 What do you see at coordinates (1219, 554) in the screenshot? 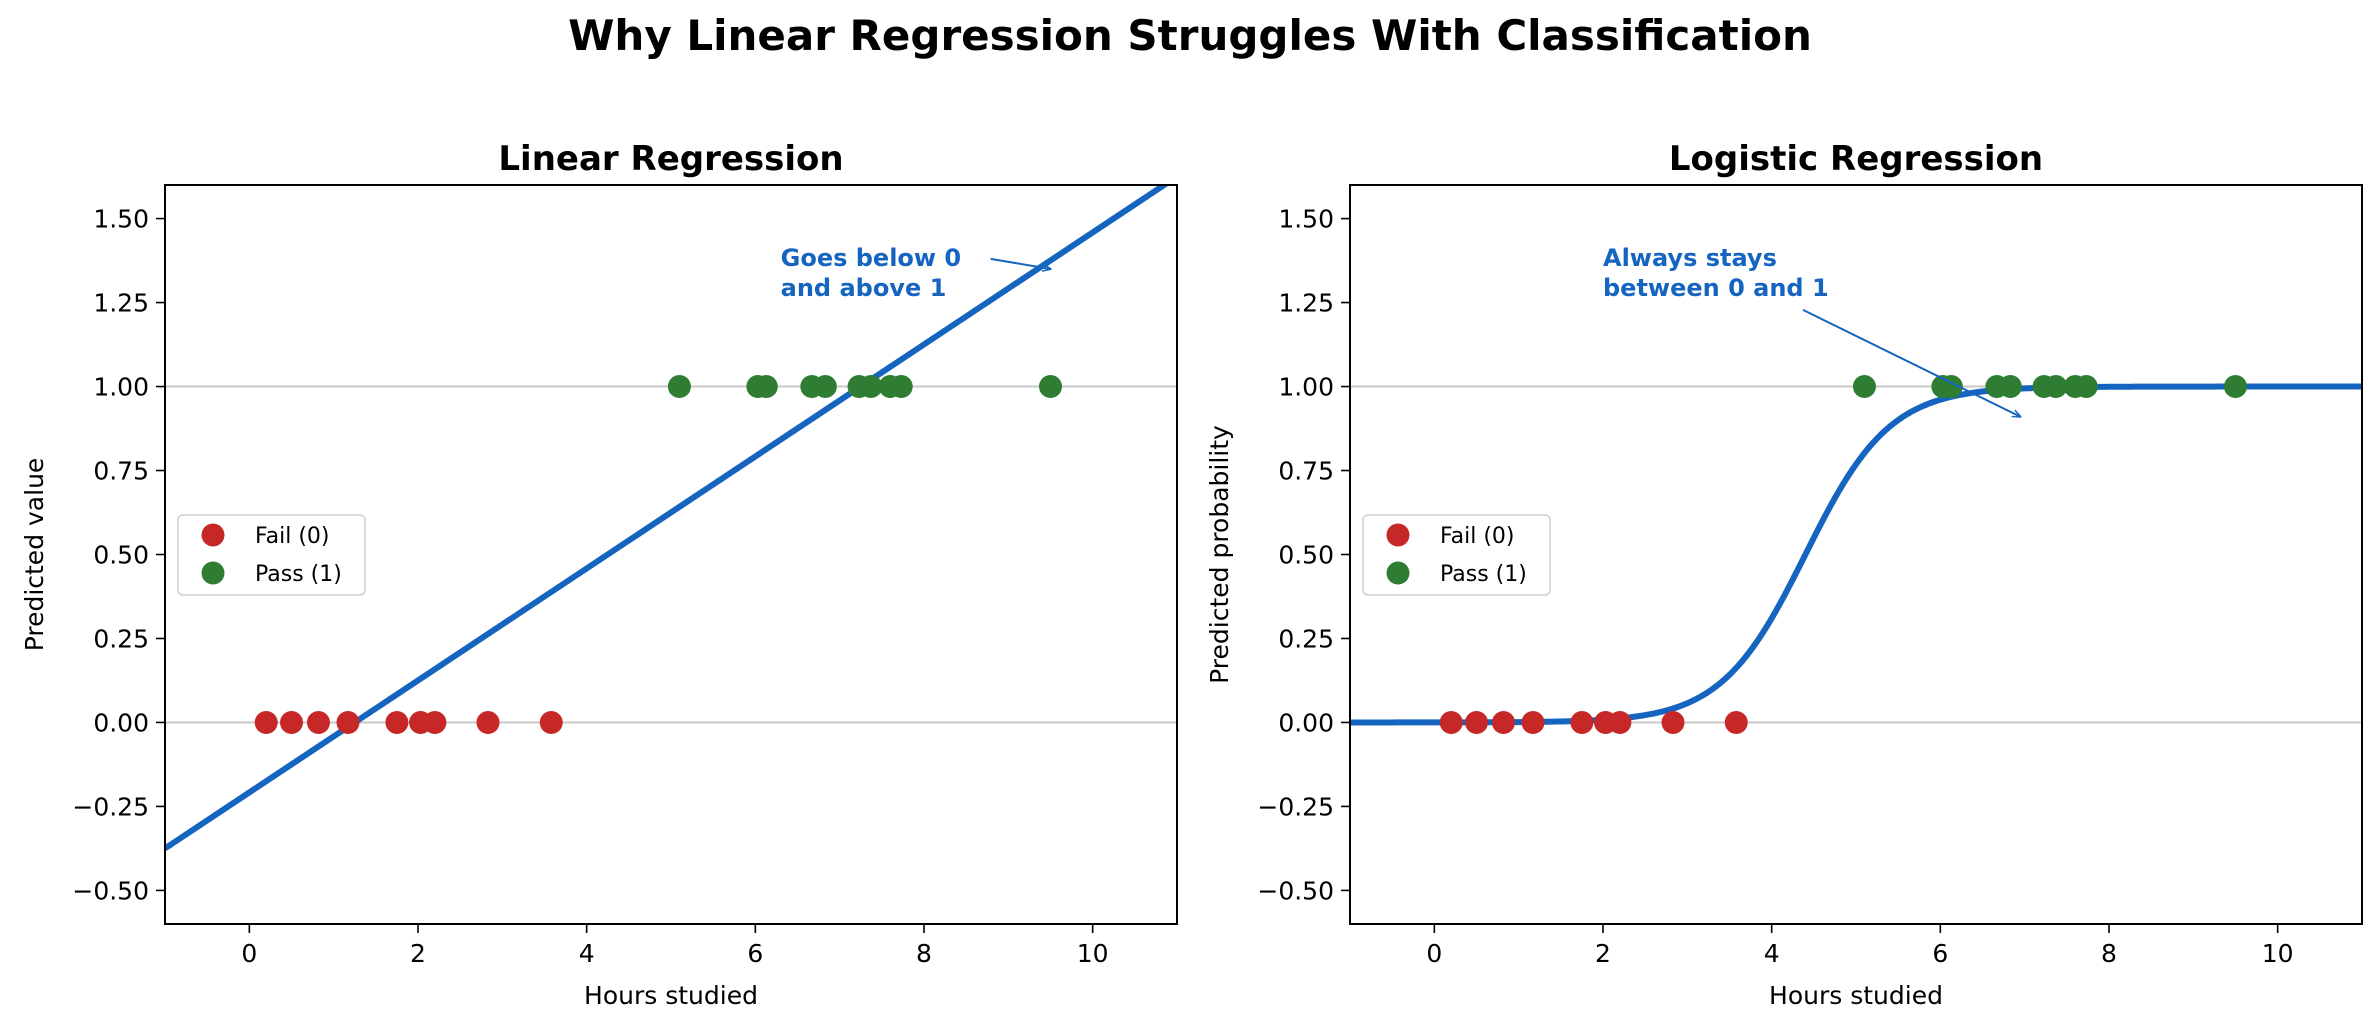
I see `y-axis-label: Predicted probability` at bounding box center [1219, 554].